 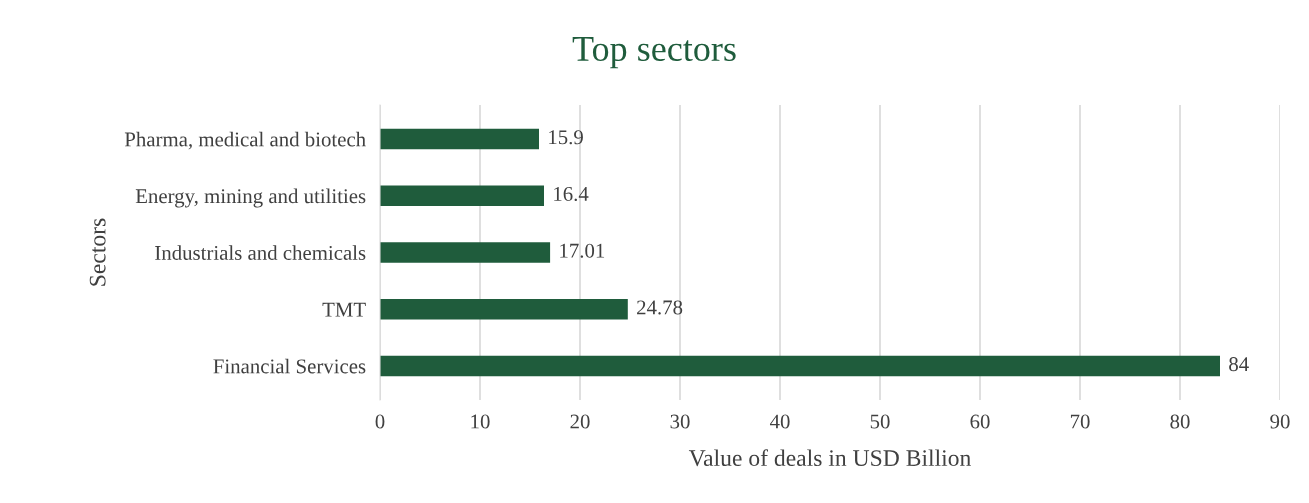 What do you see at coordinates (1180, 421) in the screenshot?
I see `x-tick-label: 80` at bounding box center [1180, 421].